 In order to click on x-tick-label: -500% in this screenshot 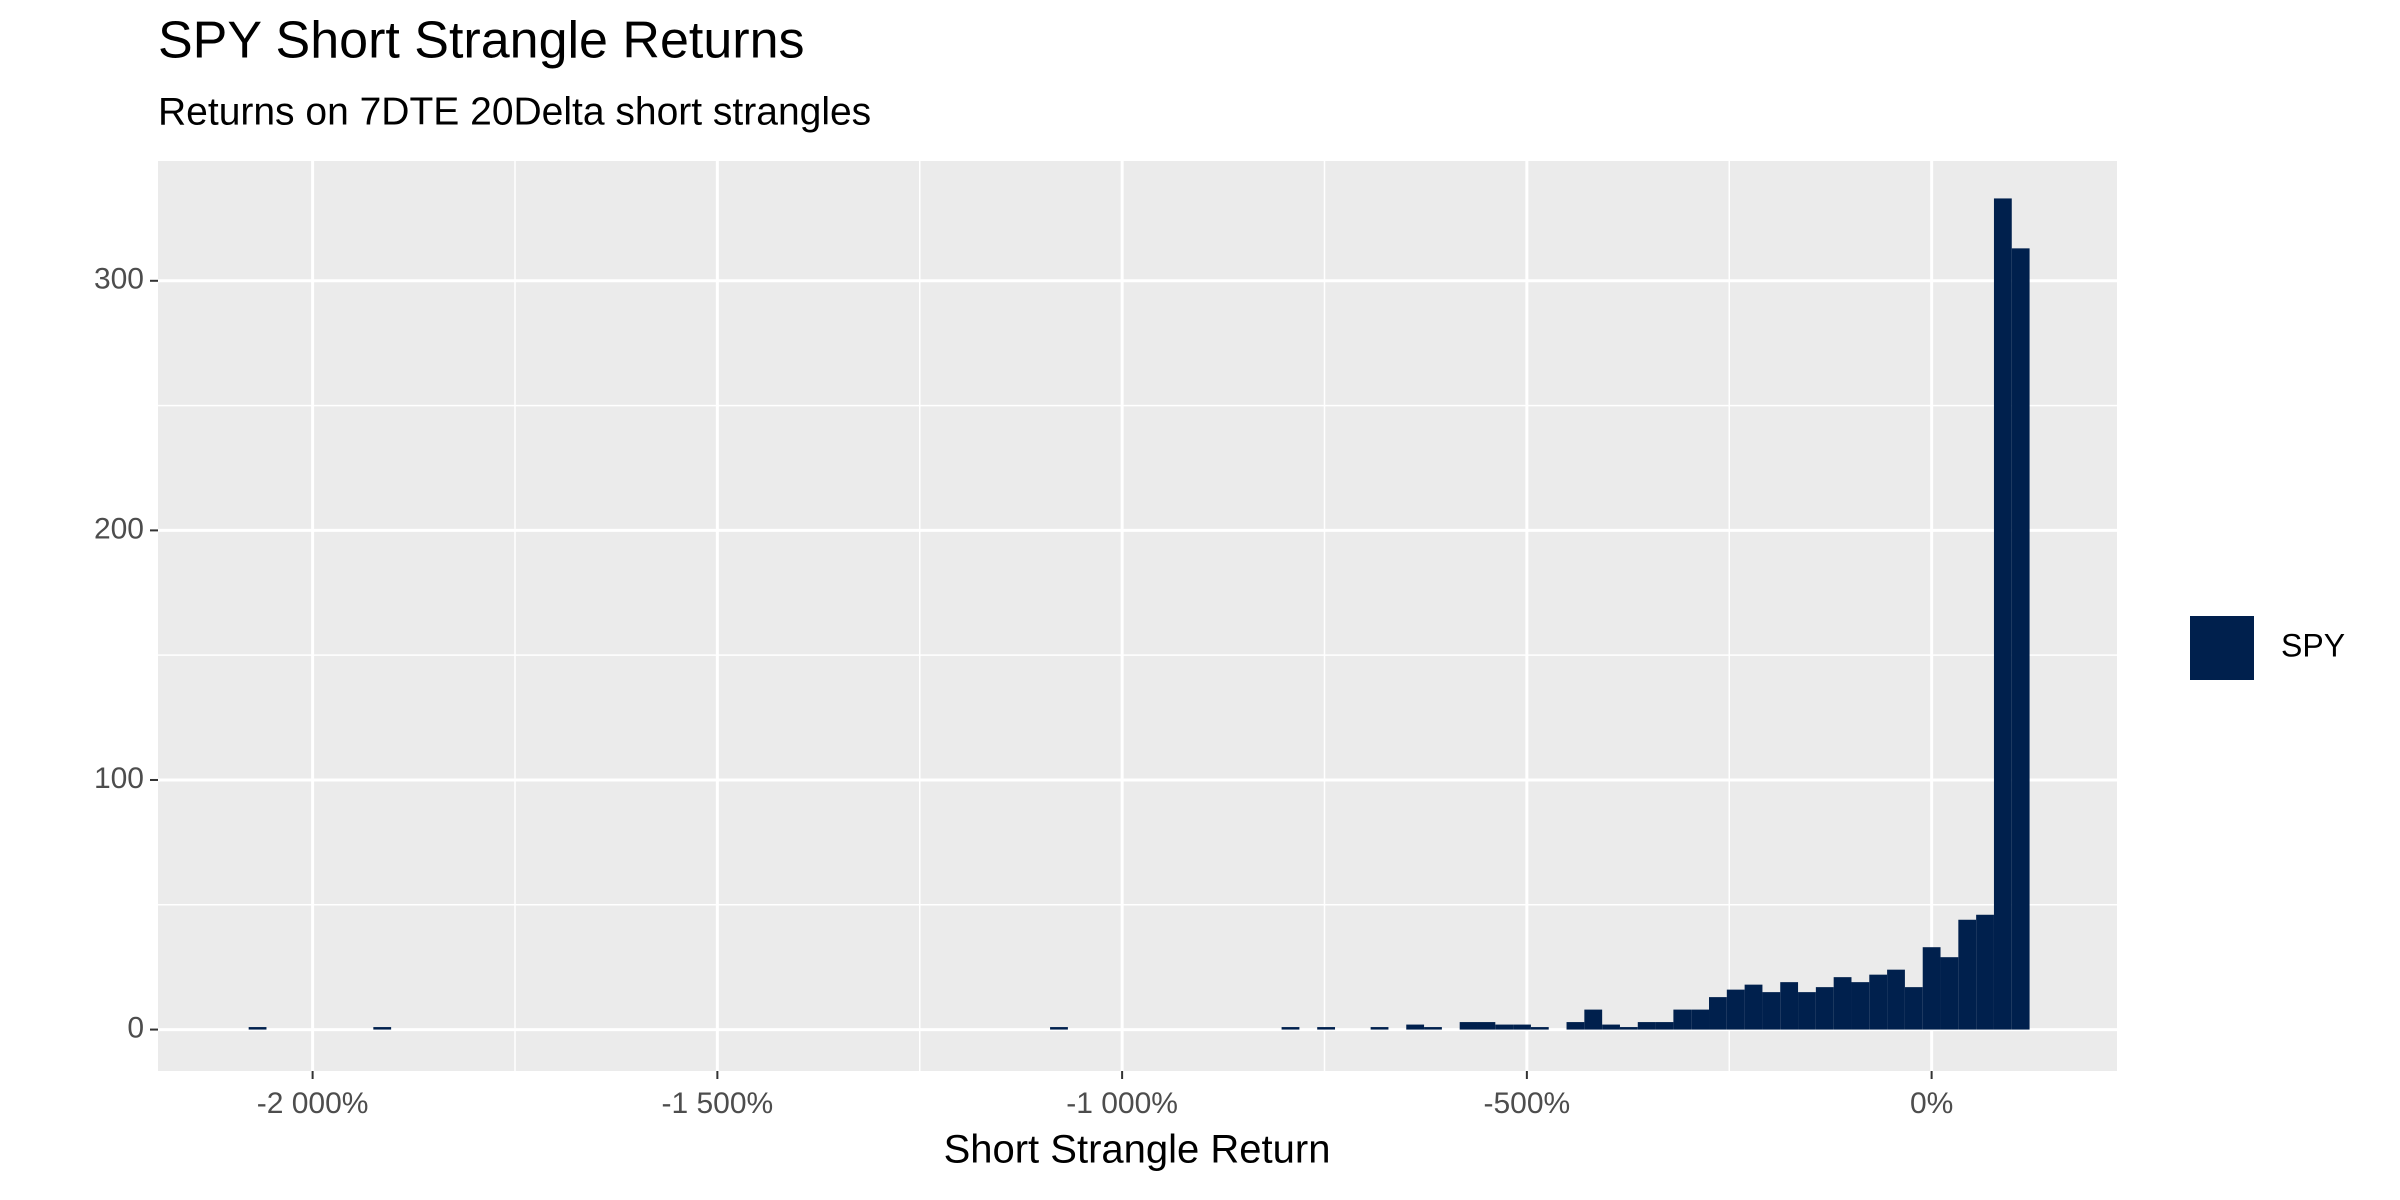, I will do `click(1527, 1103)`.